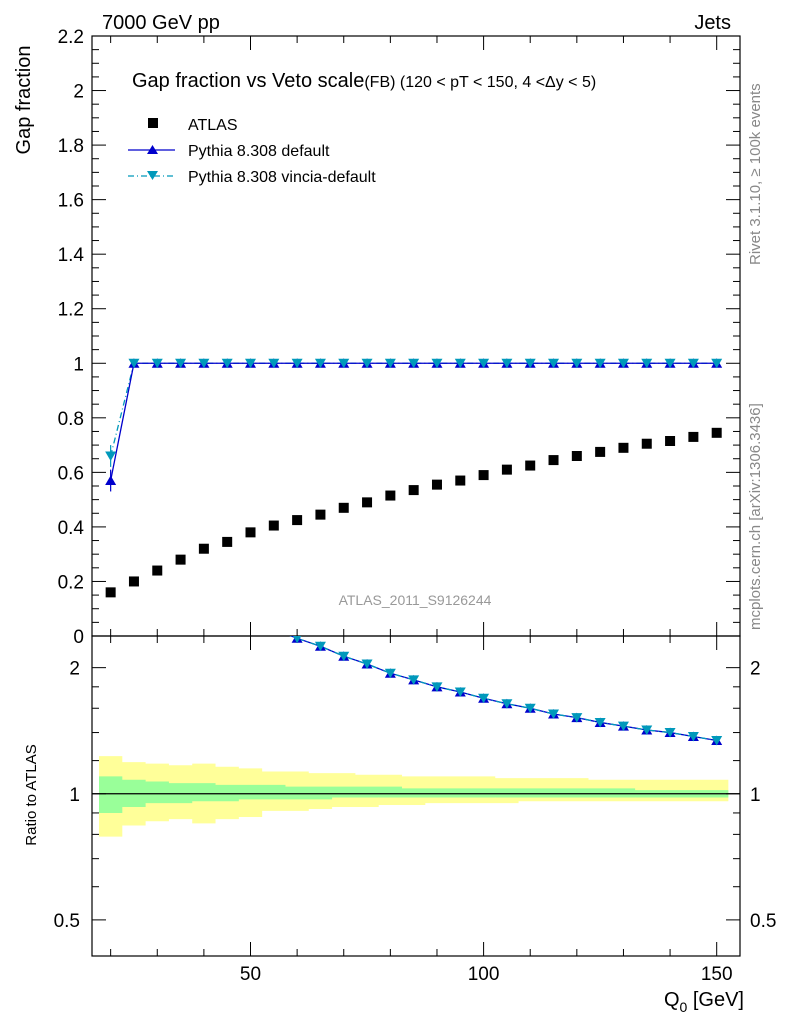 The height and width of the screenshot is (1024, 786). Describe the element at coordinates (111, 480) in the screenshot. I see `point-pythia-default` at that location.